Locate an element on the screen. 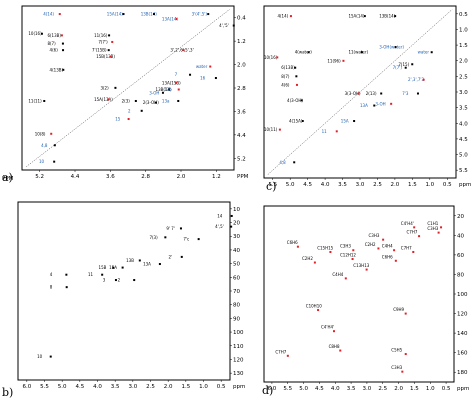 This screenshot has height=400, width=474. peak-label: 11(16) is located at coordinates (101, 35).